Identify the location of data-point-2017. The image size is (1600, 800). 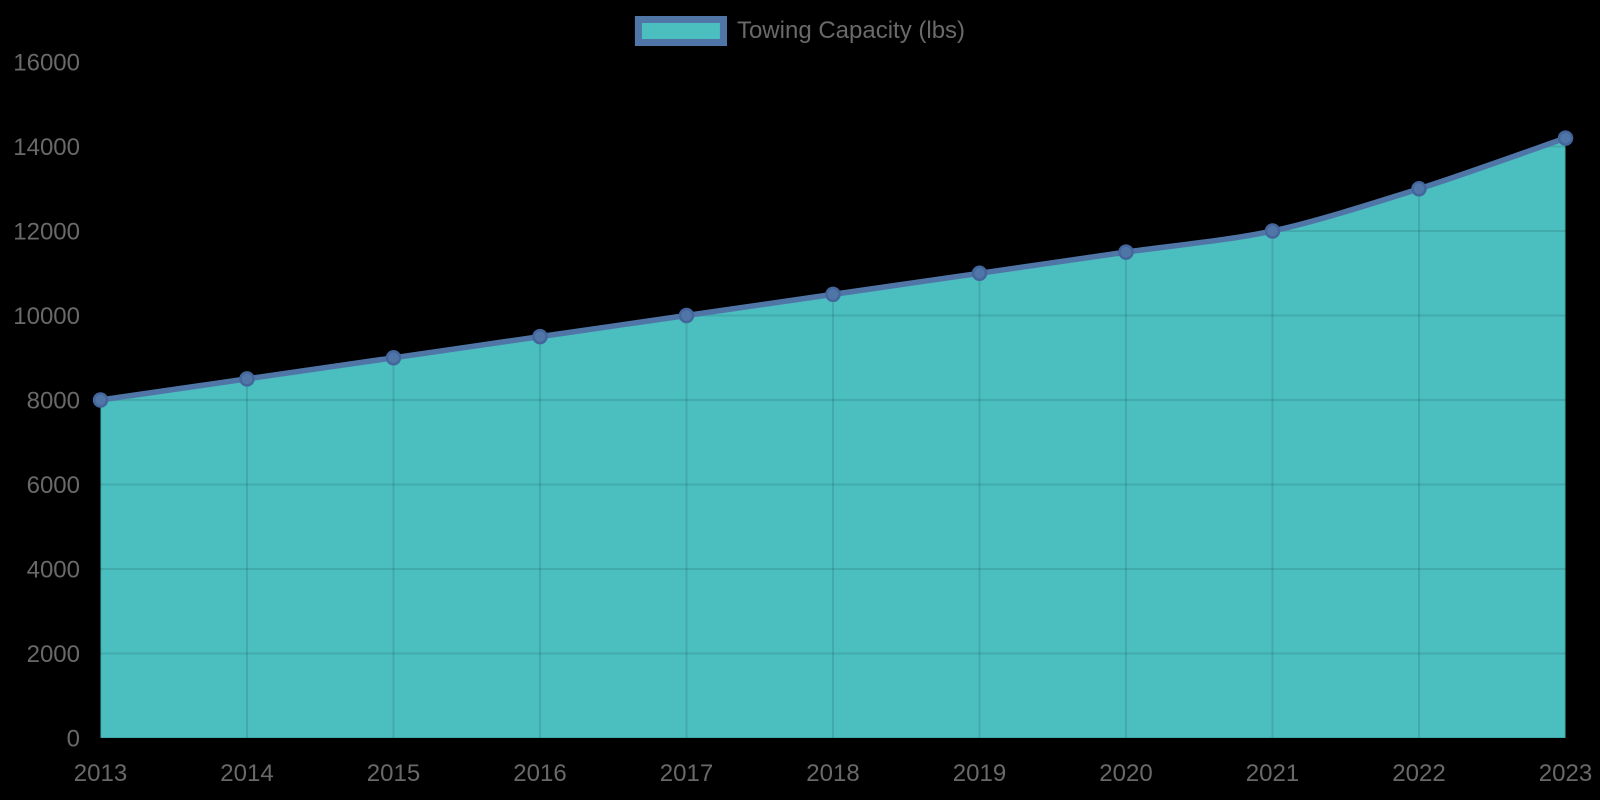
(686, 315).